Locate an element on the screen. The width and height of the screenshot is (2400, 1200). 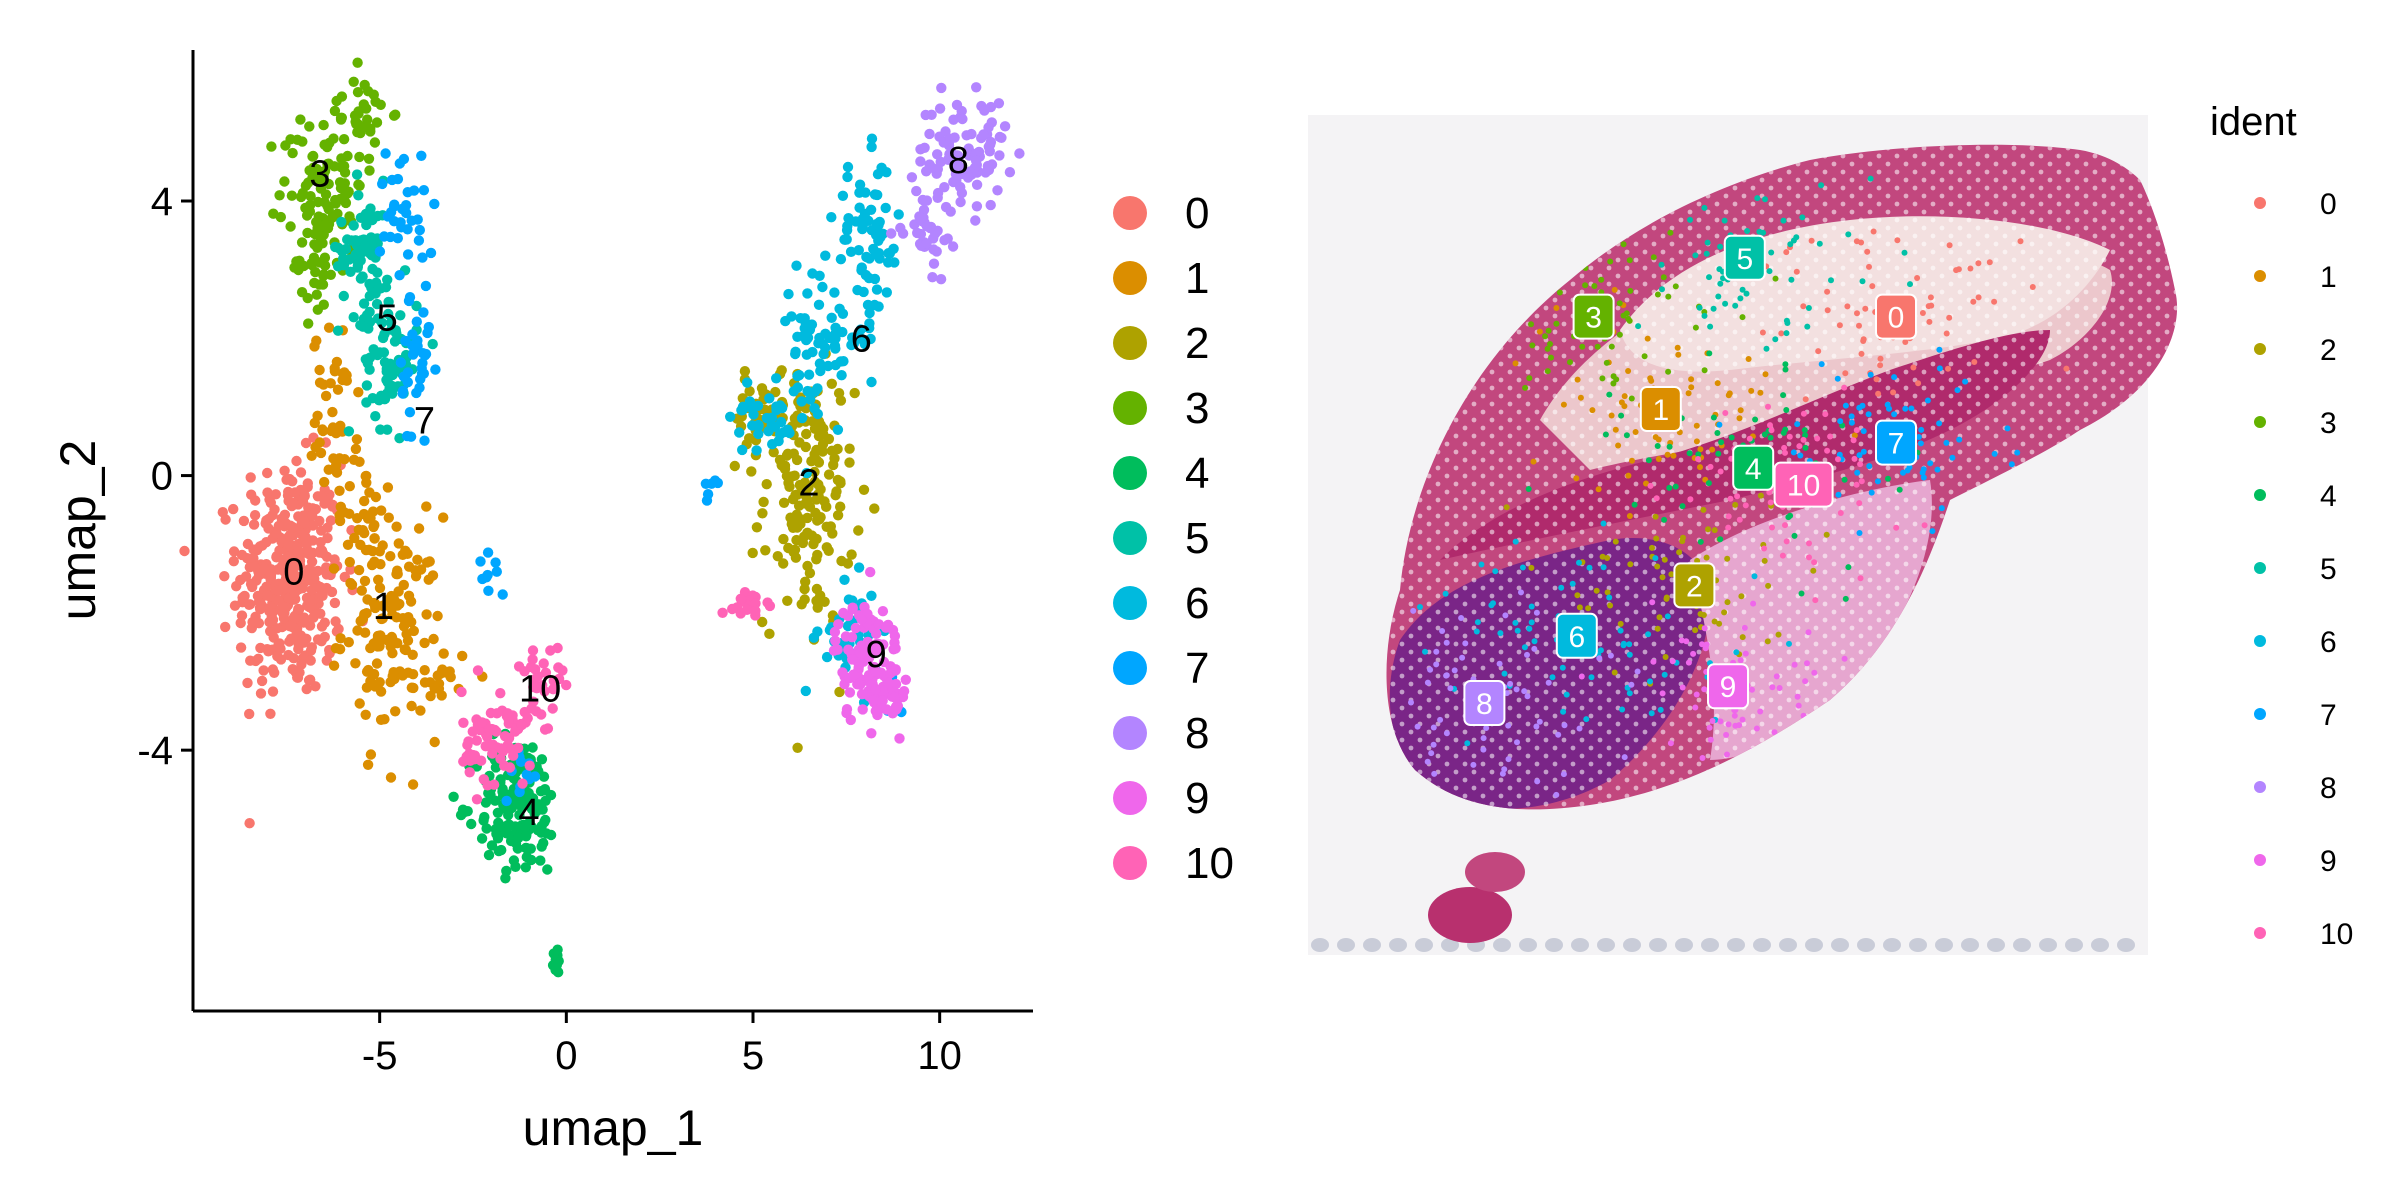
legend-key is located at coordinates (2260, 203).